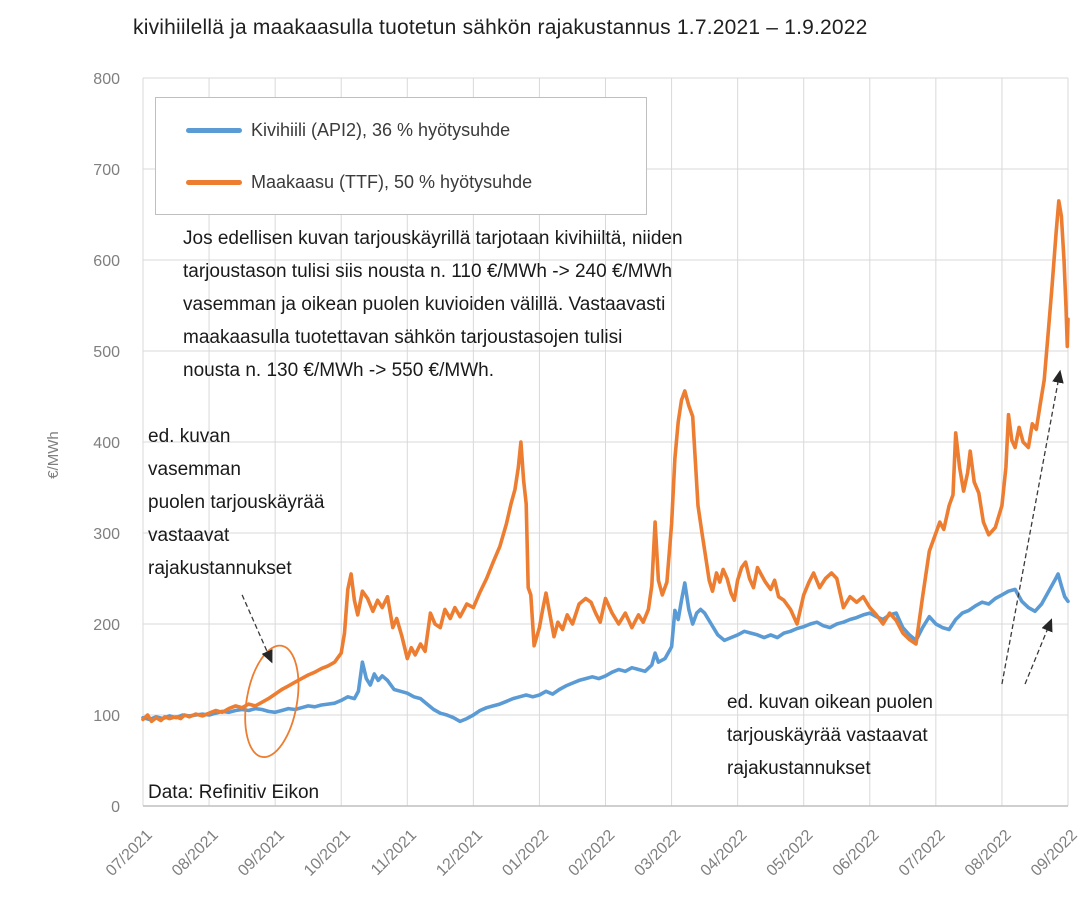 Image resolution: width=1083 pixels, height=909 pixels. Describe the element at coordinates (106, 443) in the screenshot. I see `y-tick-label: 400` at that location.